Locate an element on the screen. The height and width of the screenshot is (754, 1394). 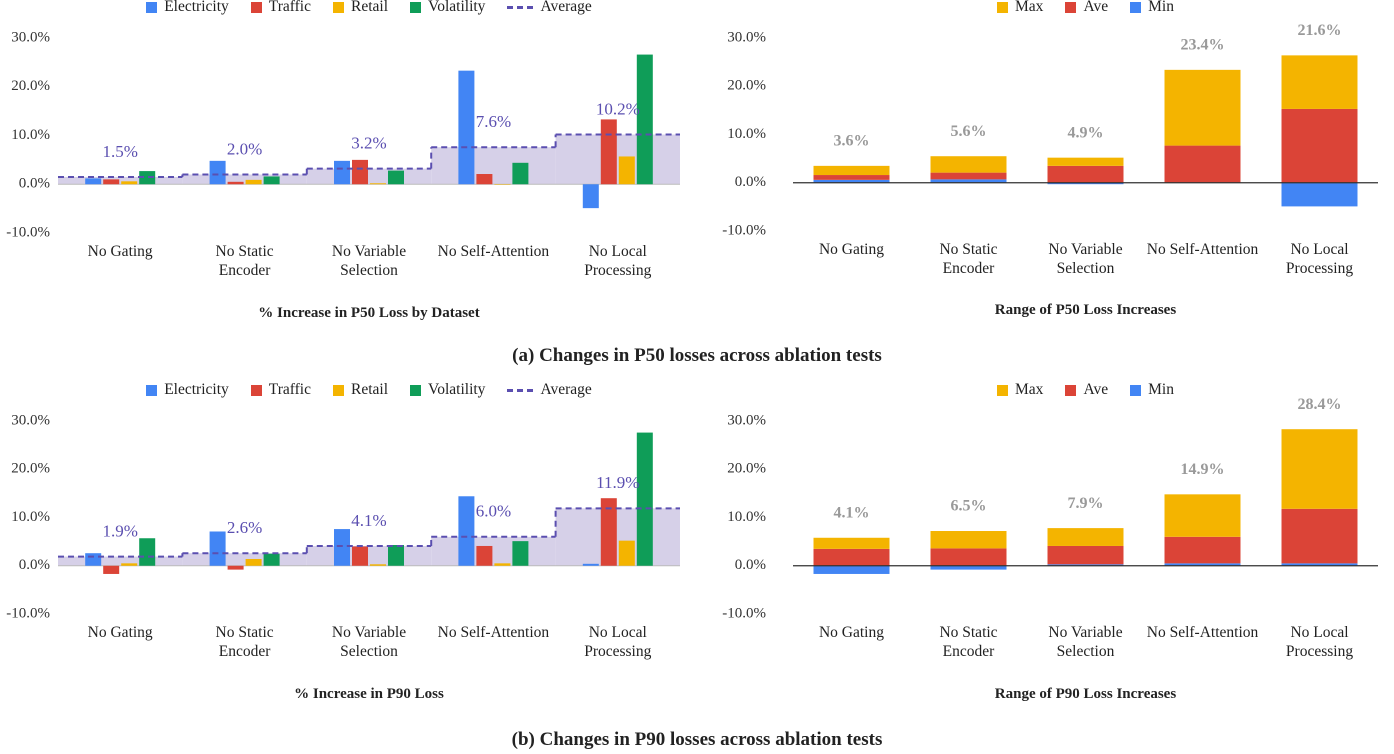
data-label: 4.1% is located at coordinates (368, 520).